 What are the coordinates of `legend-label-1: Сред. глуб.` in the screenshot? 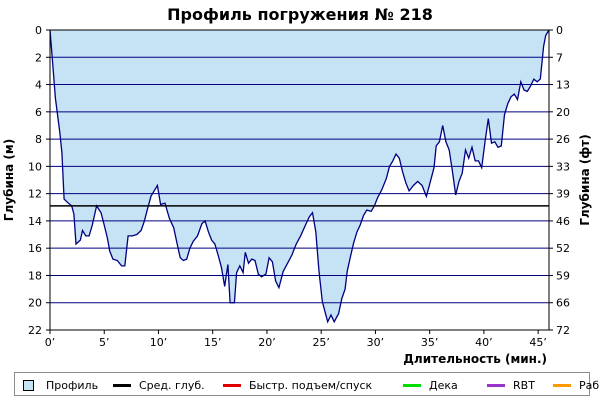 It's located at (172, 385).